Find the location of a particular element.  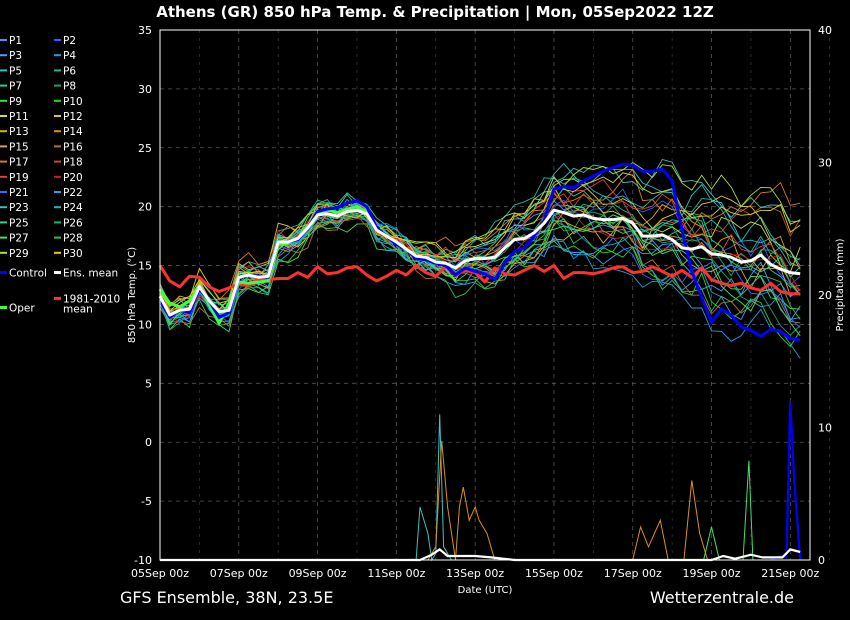

legend-label-p28: P28 is located at coordinates (73, 239).